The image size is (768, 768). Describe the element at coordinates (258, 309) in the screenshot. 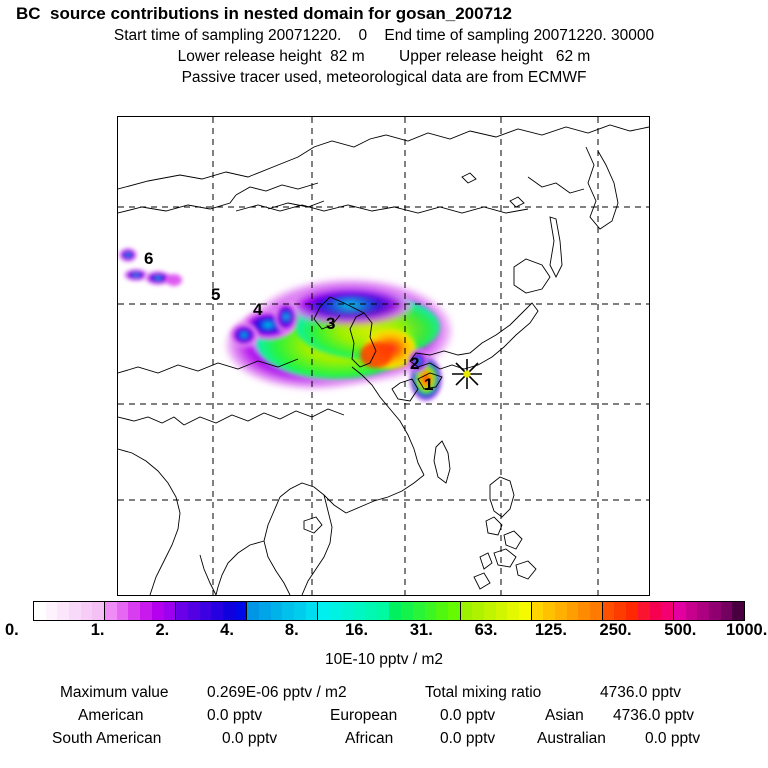

I see `contour-label-4: 4` at that location.